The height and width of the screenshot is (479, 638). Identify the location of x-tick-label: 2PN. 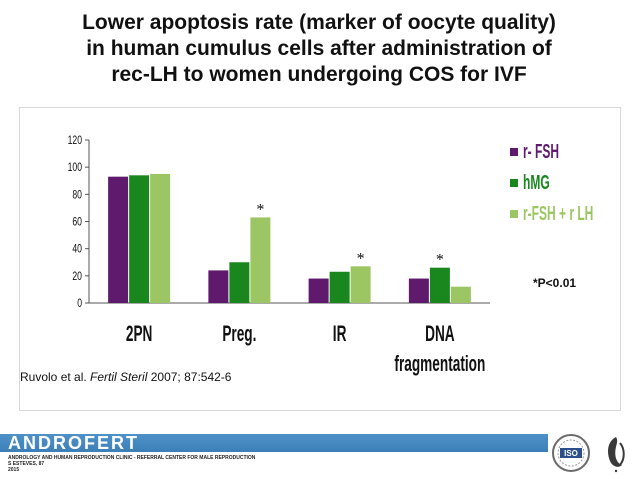
(139, 333).